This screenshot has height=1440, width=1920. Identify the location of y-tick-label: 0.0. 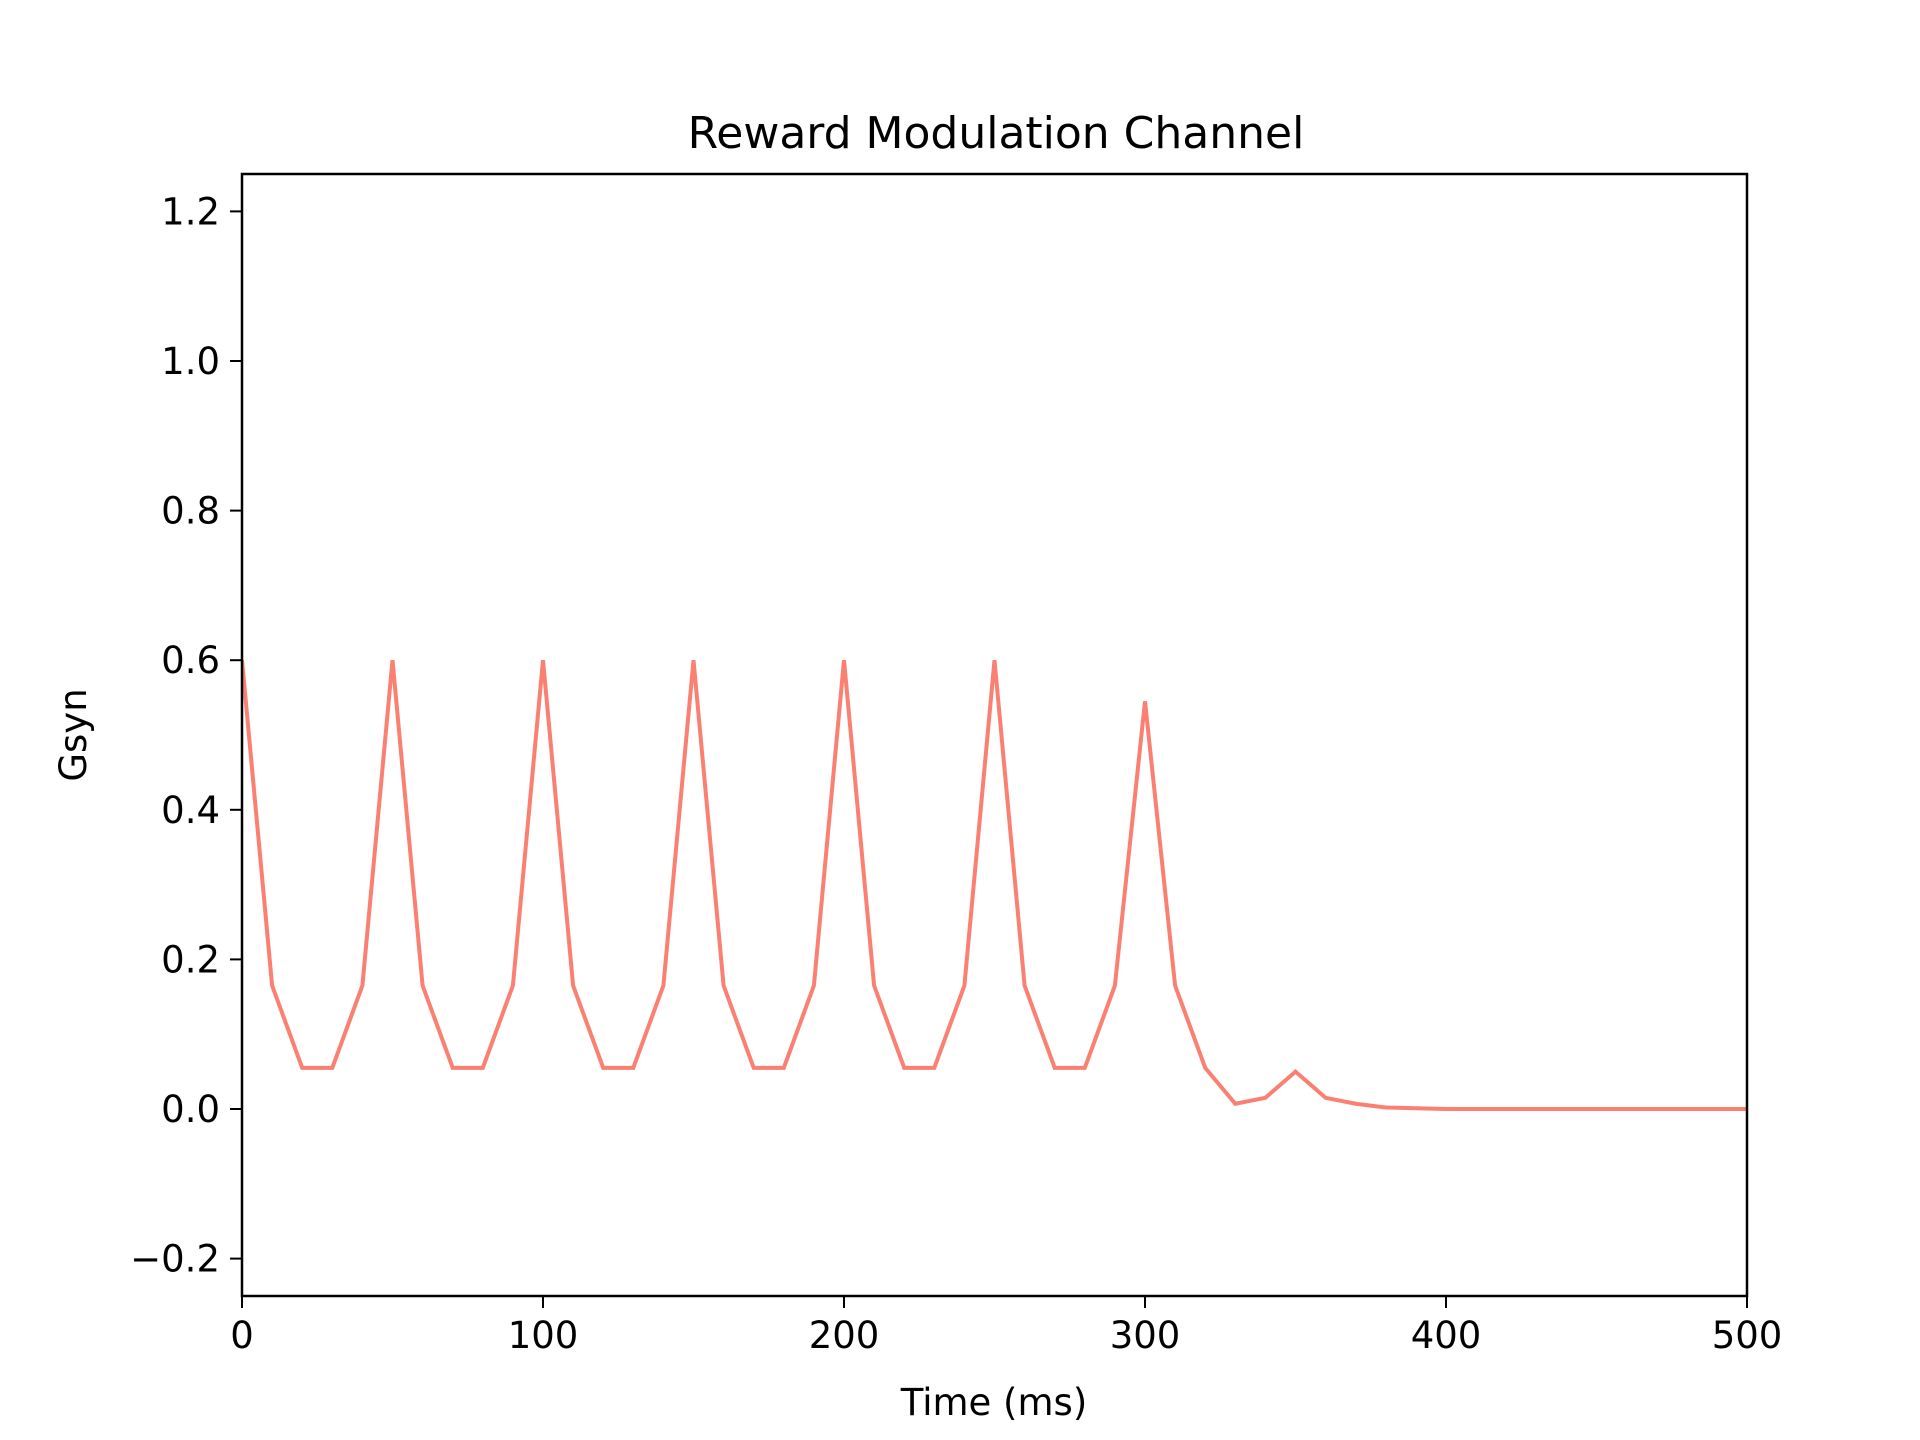
(190, 1109).